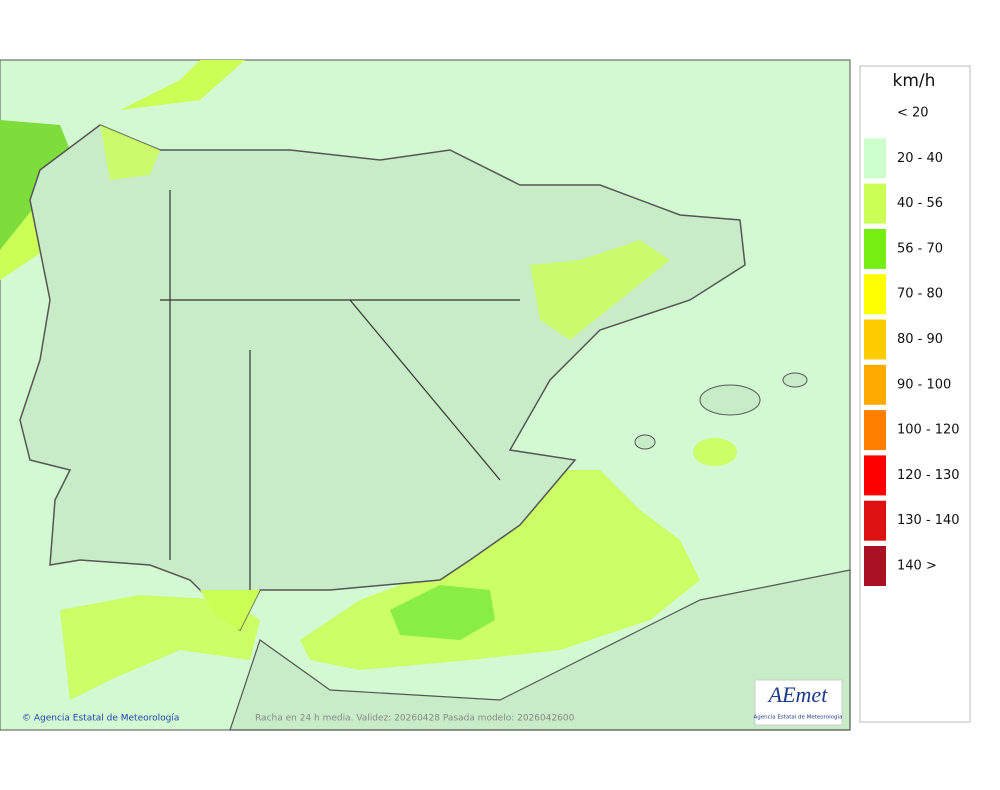 The image size is (1000, 790). Describe the element at coordinates (920, 294) in the screenshot. I see `legend-label: 70 - 80` at that location.